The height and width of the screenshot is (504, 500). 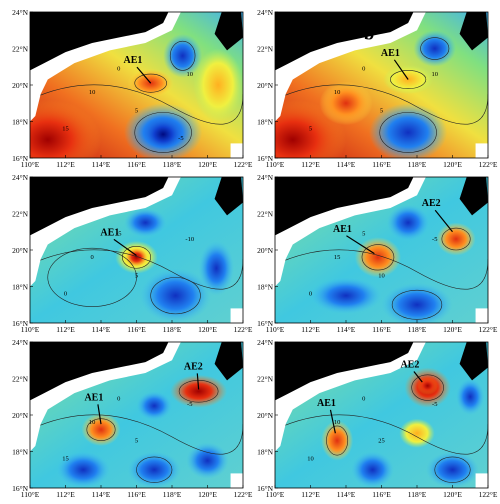 What do you see at coordinates (307, 202) in the screenshot?
I see `panel-letter: d` at bounding box center [307, 202].